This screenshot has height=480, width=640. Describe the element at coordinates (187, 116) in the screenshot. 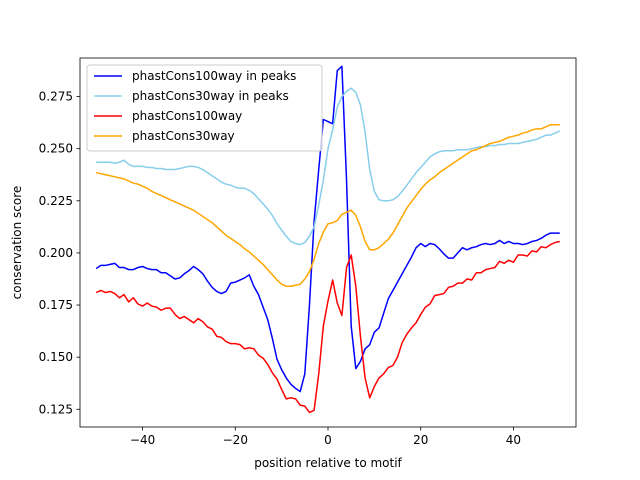

I see `legend-entry-label: phastCons100way` at that location.